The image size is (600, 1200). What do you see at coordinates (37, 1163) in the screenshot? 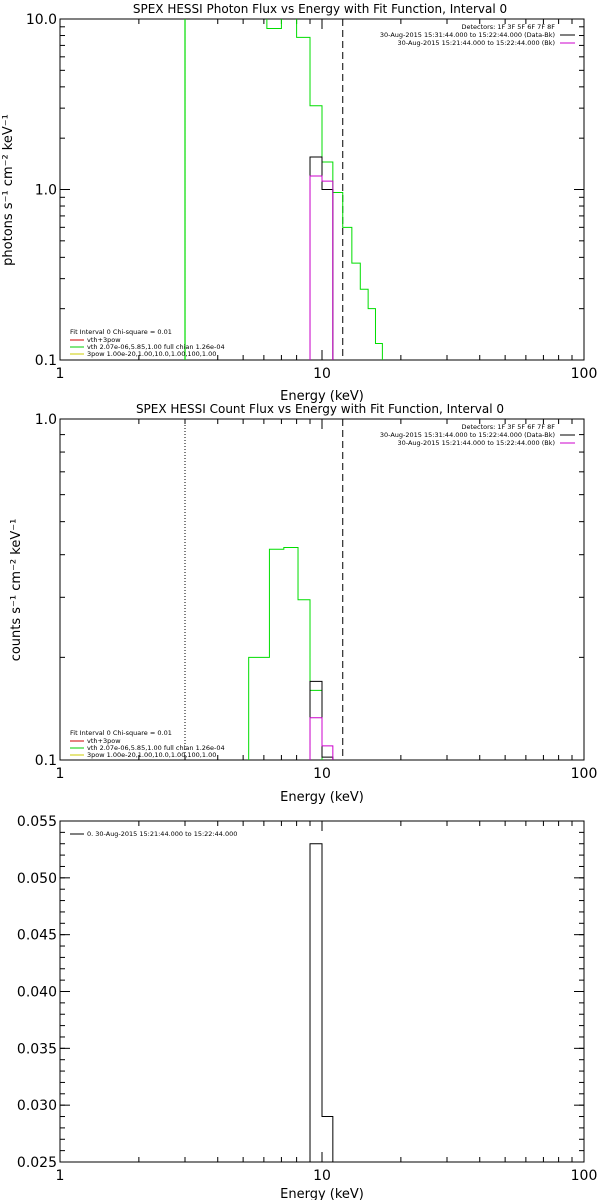
I see `y-tick-label: 0.025` at bounding box center [37, 1163].